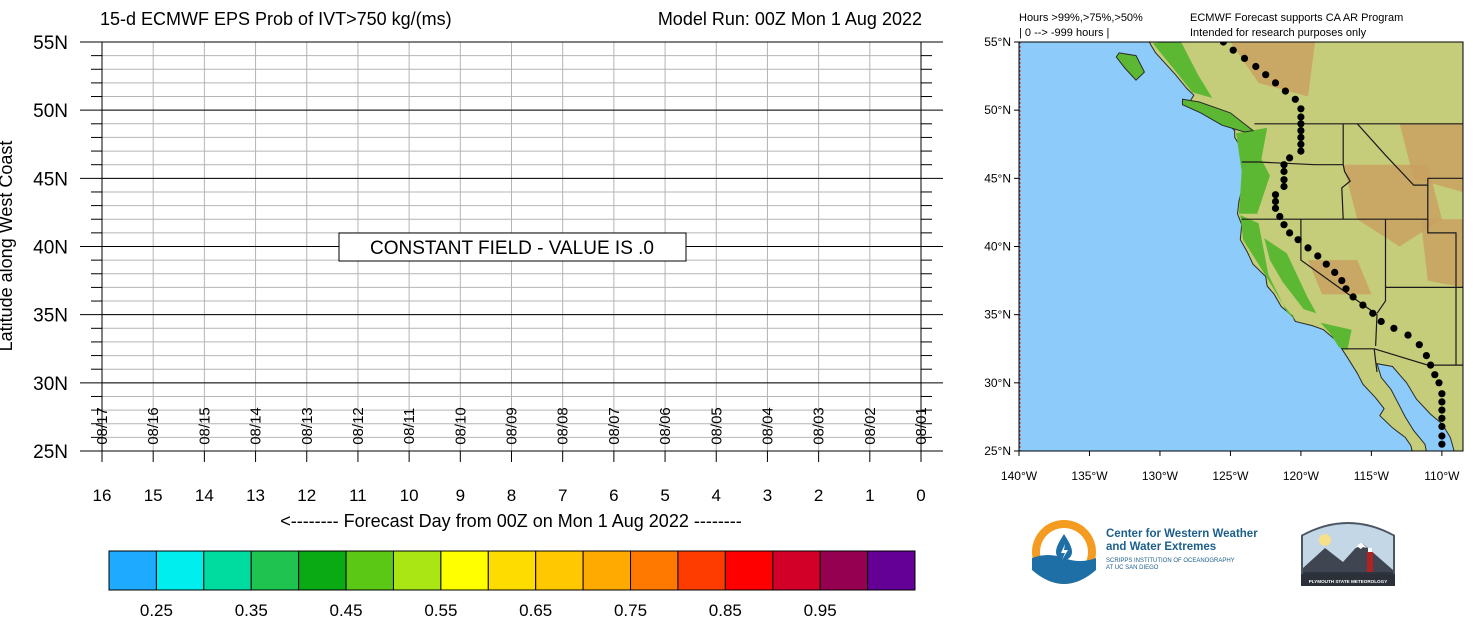 The height and width of the screenshot is (630, 1473). Describe the element at coordinates (346, 610) in the screenshot. I see `colorbar-label: 0.45` at that location.